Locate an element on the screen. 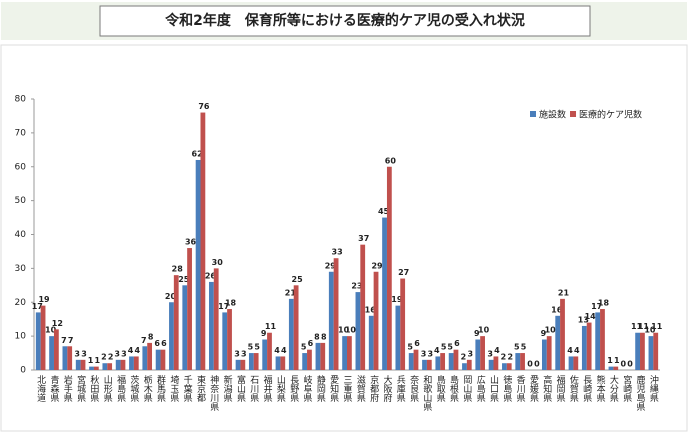  x-tick-label: 栃木県 is located at coordinates (147, 388).